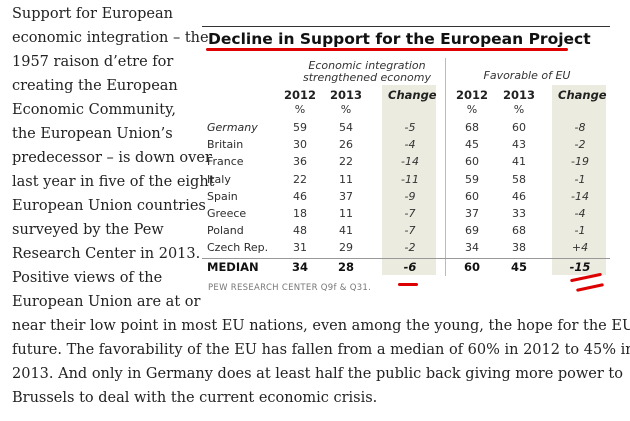 This screenshot has width=630, height=421. What do you see at coordinates (106, 302) in the screenshot?
I see `article-line: European Union are at or` at bounding box center [106, 302].